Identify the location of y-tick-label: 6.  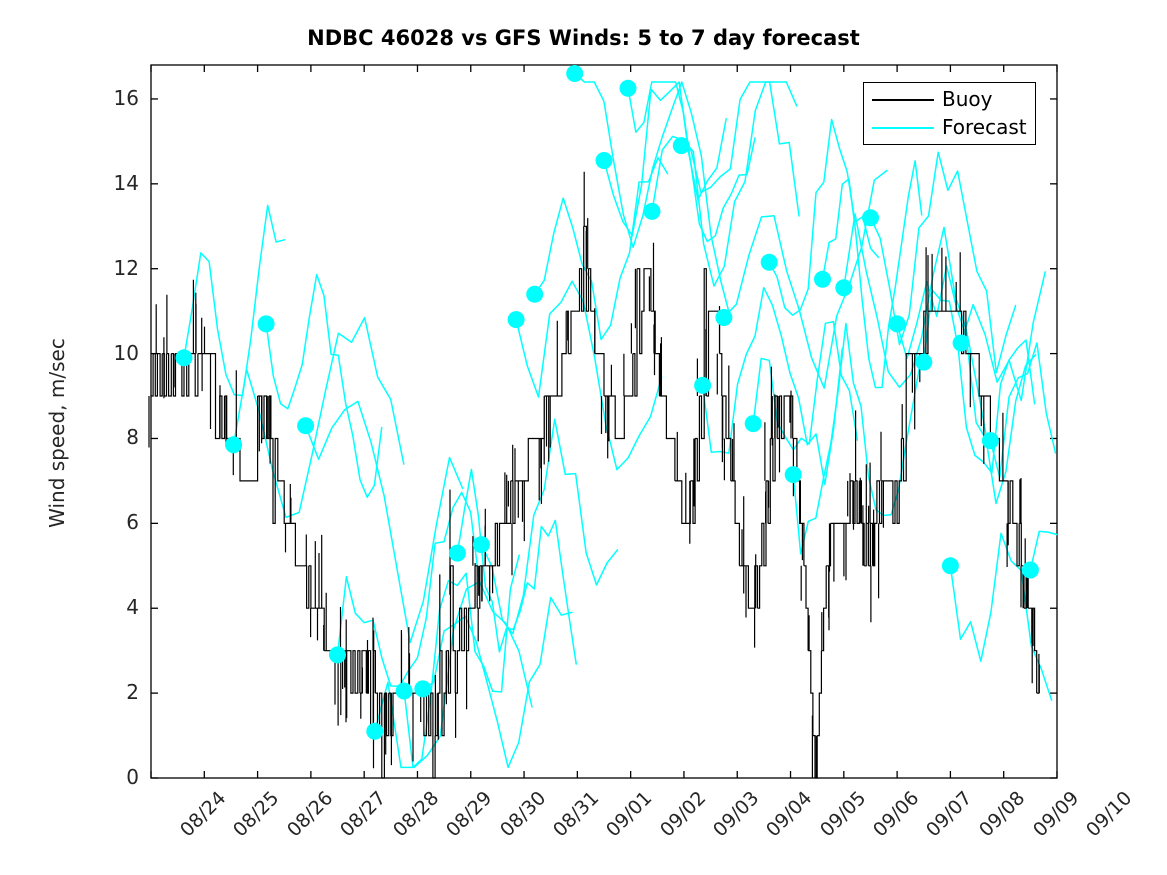
(132, 522).